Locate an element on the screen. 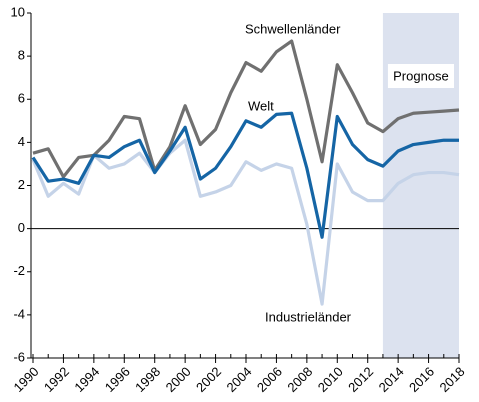 Image resolution: width=479 pixels, height=402 pixels. x-tick-label: 1994 is located at coordinates (86, 379).